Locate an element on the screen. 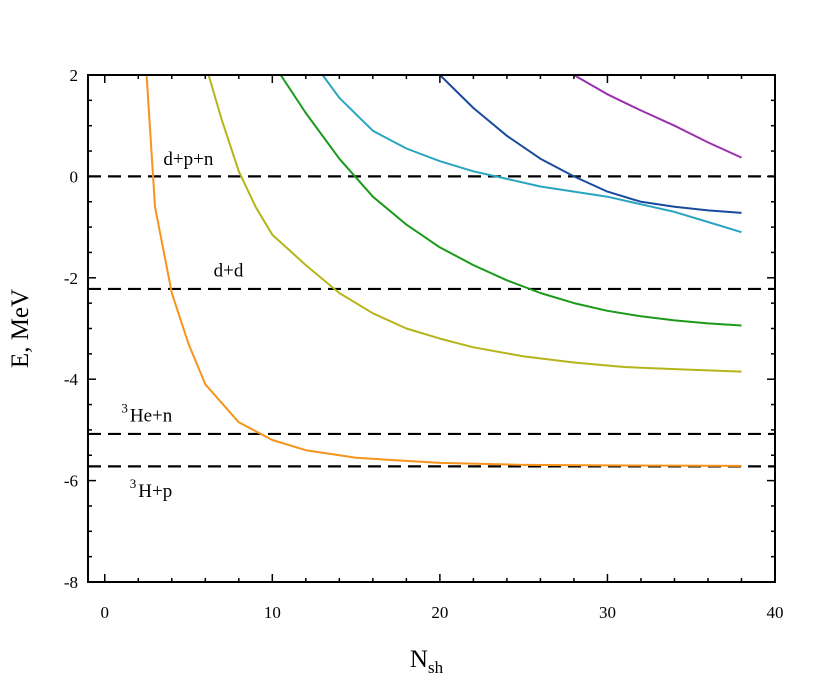 Image resolution: width=830 pixels, height=687 pixels. x-tick-label: 20 is located at coordinates (439, 612).